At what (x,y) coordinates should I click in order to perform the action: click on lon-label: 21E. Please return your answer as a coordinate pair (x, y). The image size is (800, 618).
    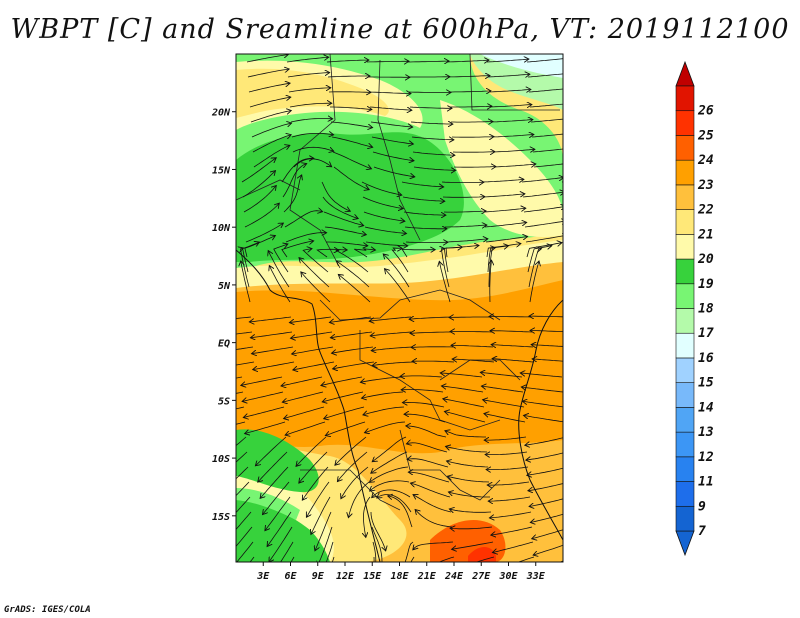
    Looking at the image, I should click on (427, 576).